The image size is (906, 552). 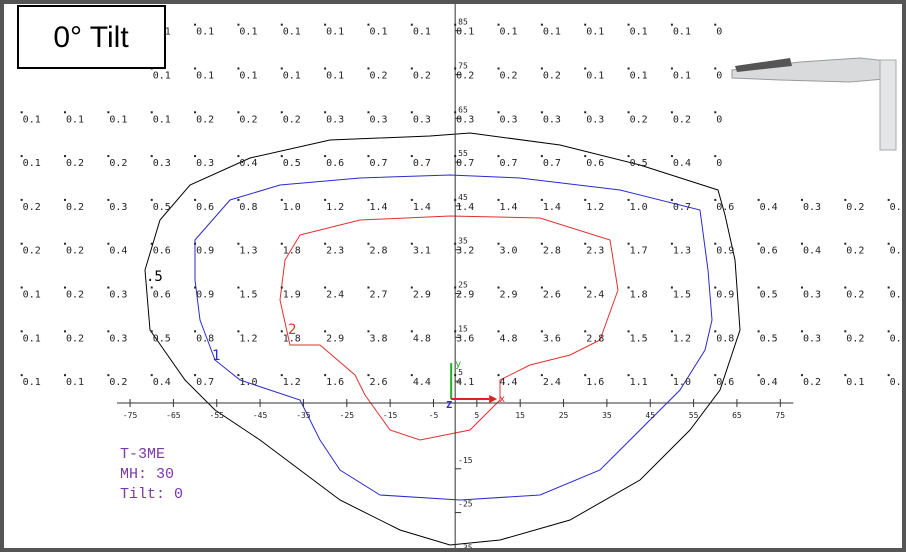 What do you see at coordinates (465, 382) in the screenshot?
I see `grid-value: 4.1` at bounding box center [465, 382].